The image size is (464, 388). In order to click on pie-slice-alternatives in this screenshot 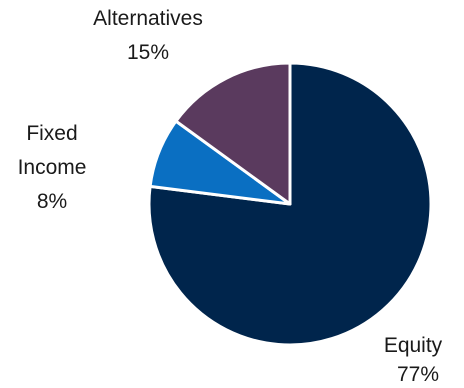, I will do `click(233, 133)`.